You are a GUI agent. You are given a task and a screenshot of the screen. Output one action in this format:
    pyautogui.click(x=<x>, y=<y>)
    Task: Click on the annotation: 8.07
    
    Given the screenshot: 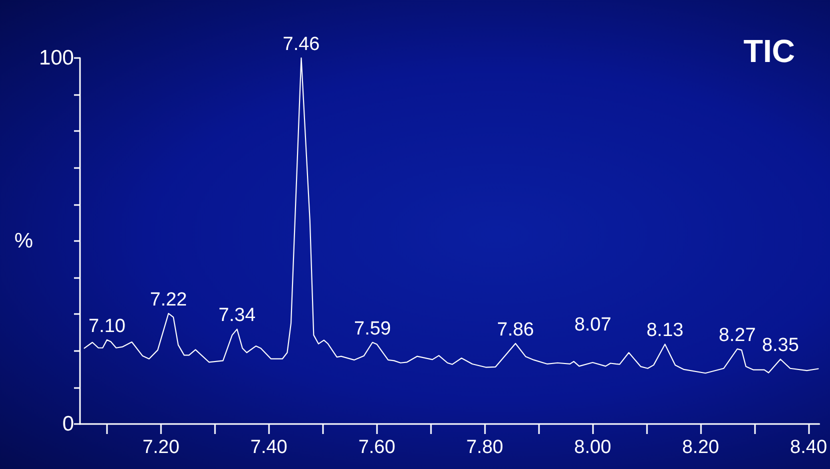 What is the action you would take?
    pyautogui.click(x=593, y=325)
    